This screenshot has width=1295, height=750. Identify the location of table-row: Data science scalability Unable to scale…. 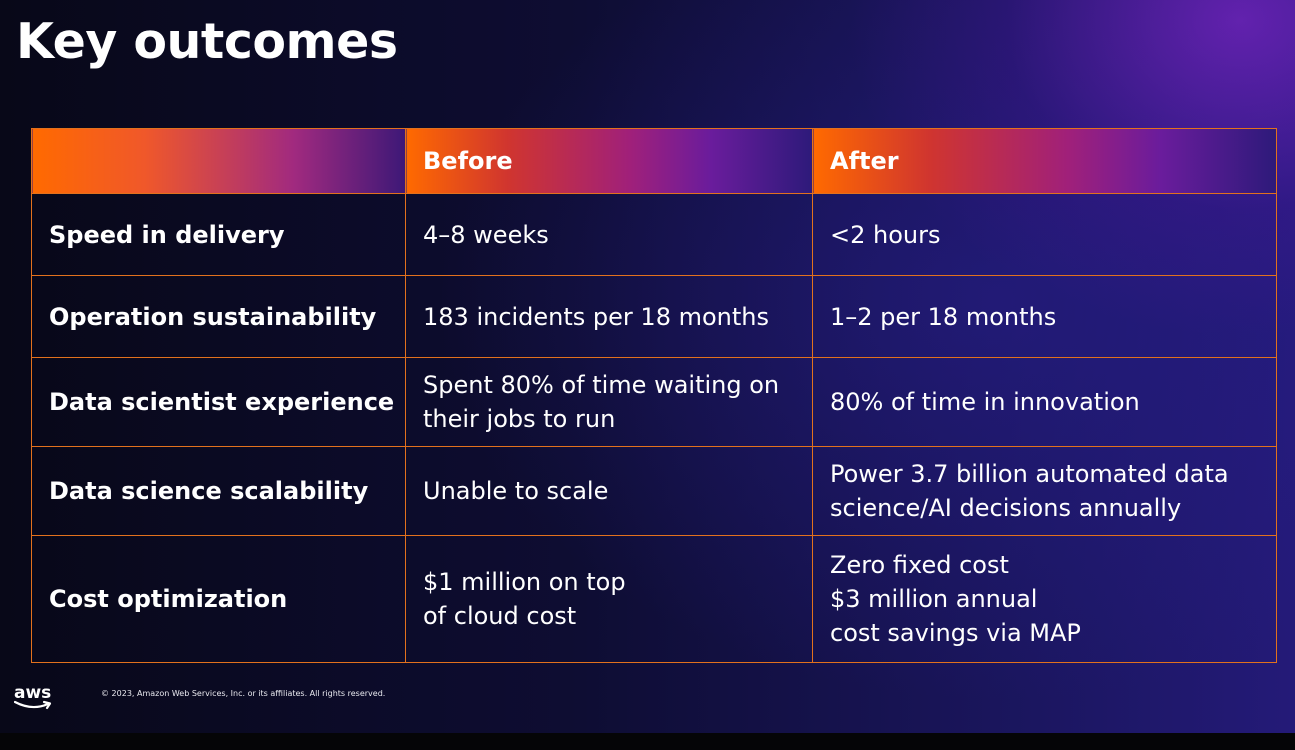
(654, 491).